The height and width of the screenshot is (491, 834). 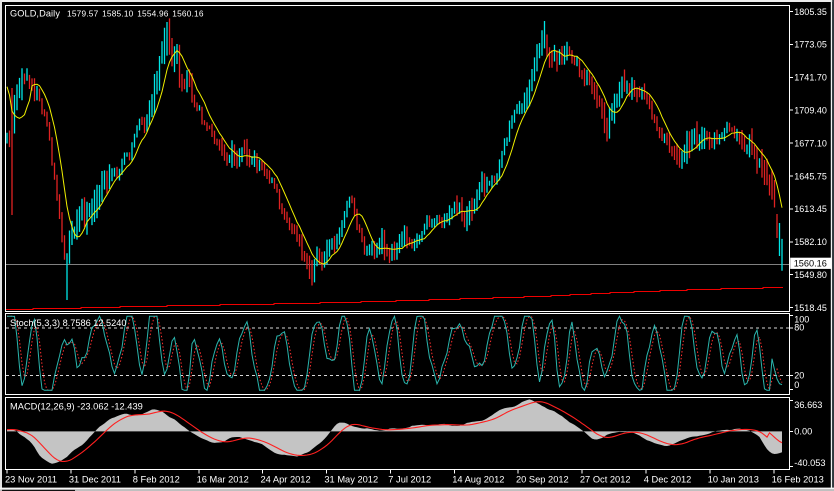 What do you see at coordinates (542, 480) in the screenshot?
I see `svg-text: 20 Sep 2012` at bounding box center [542, 480].